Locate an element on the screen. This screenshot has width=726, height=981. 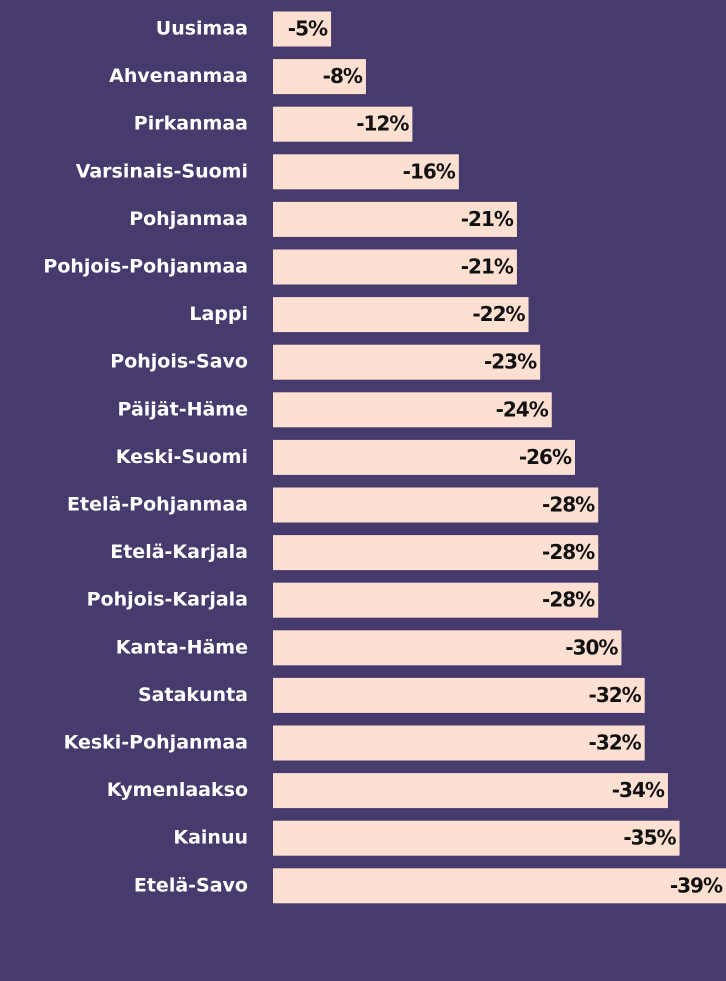
value-label: -30% is located at coordinates (591, 647).